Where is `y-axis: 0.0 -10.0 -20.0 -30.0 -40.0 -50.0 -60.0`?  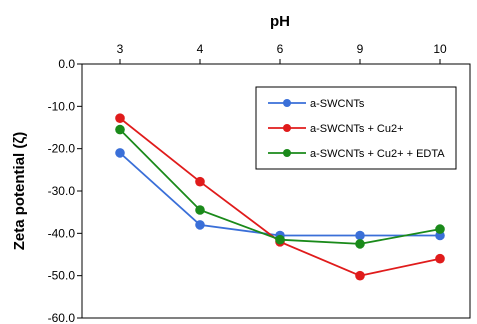
y-axis: 0.0 -10.0 -20.0 -30.0 -40.0 -50.0 -60.0 is located at coordinates (65, 190).